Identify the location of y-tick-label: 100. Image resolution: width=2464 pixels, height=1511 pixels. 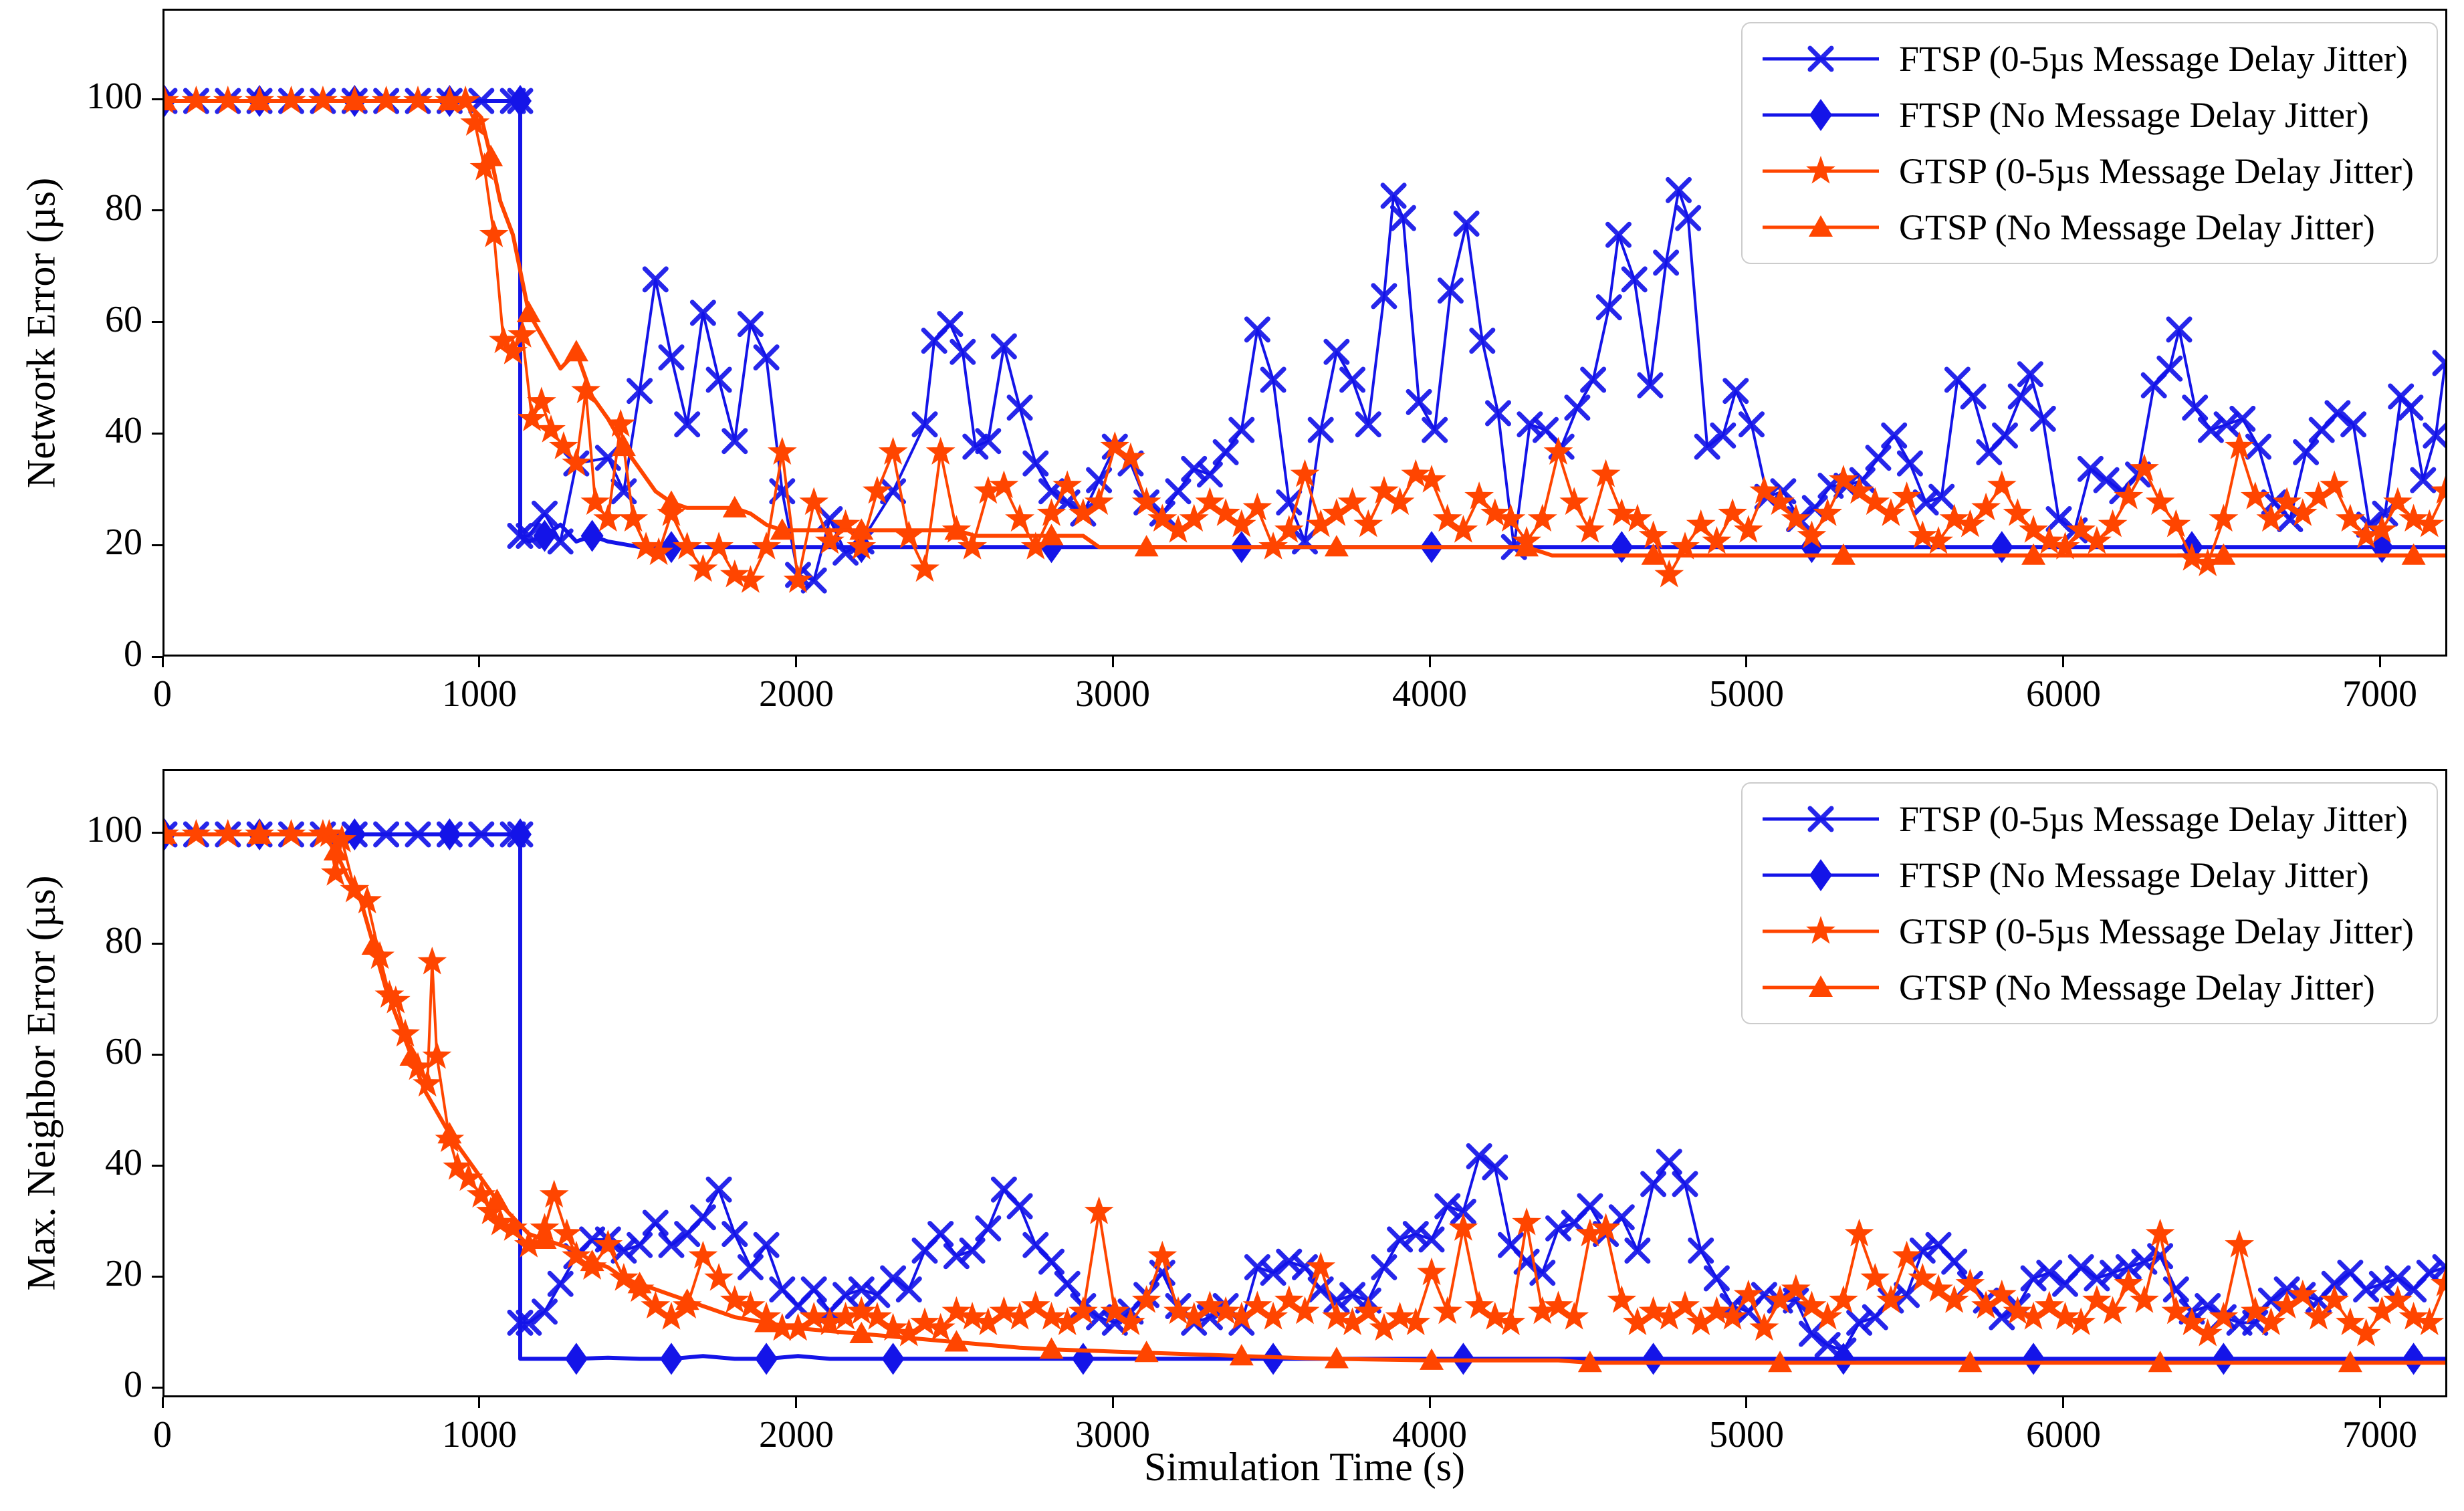
(114, 830).